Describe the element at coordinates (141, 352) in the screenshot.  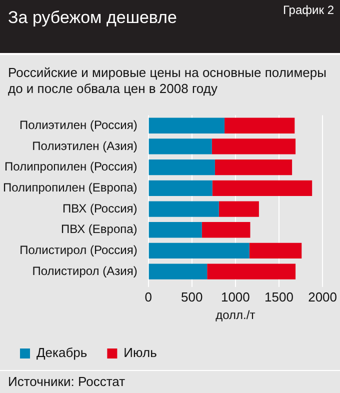
I see `legend-label: Июль` at that location.